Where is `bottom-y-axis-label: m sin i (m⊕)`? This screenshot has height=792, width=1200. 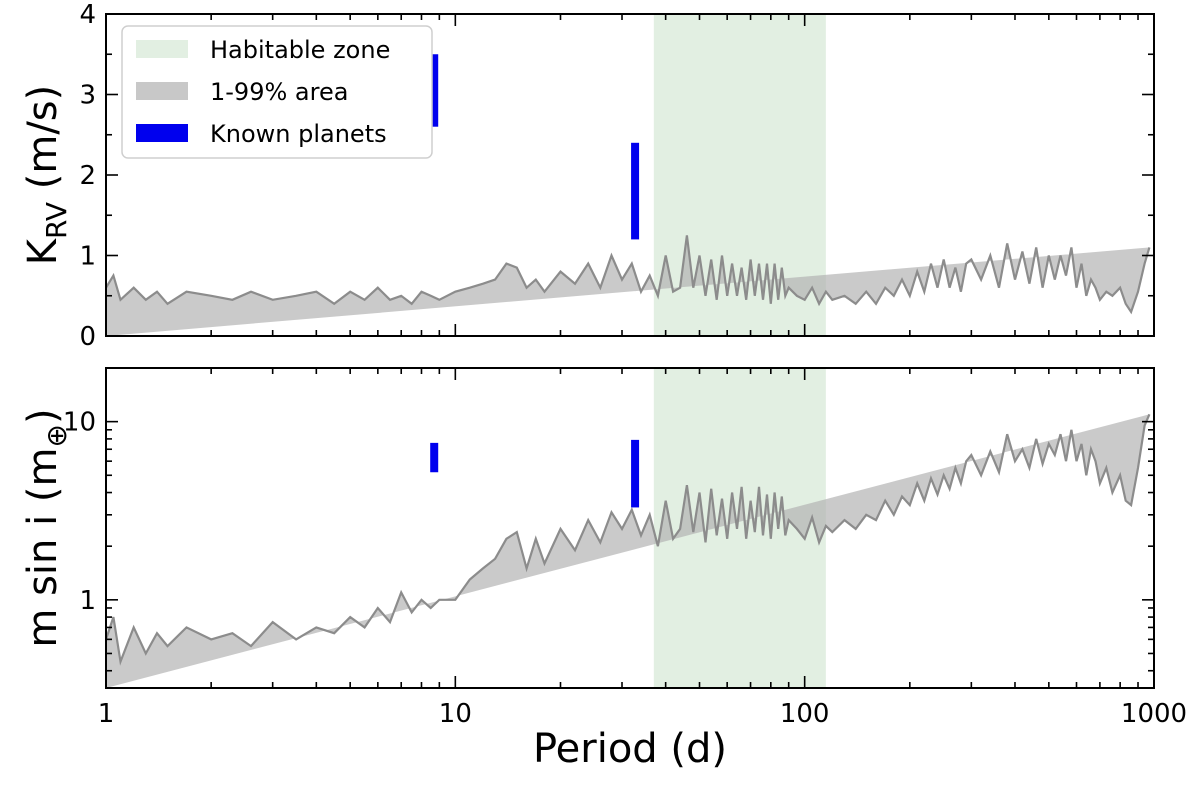 bottom-y-axis-label: m sin i (m⊕) is located at coordinates (46, 527).